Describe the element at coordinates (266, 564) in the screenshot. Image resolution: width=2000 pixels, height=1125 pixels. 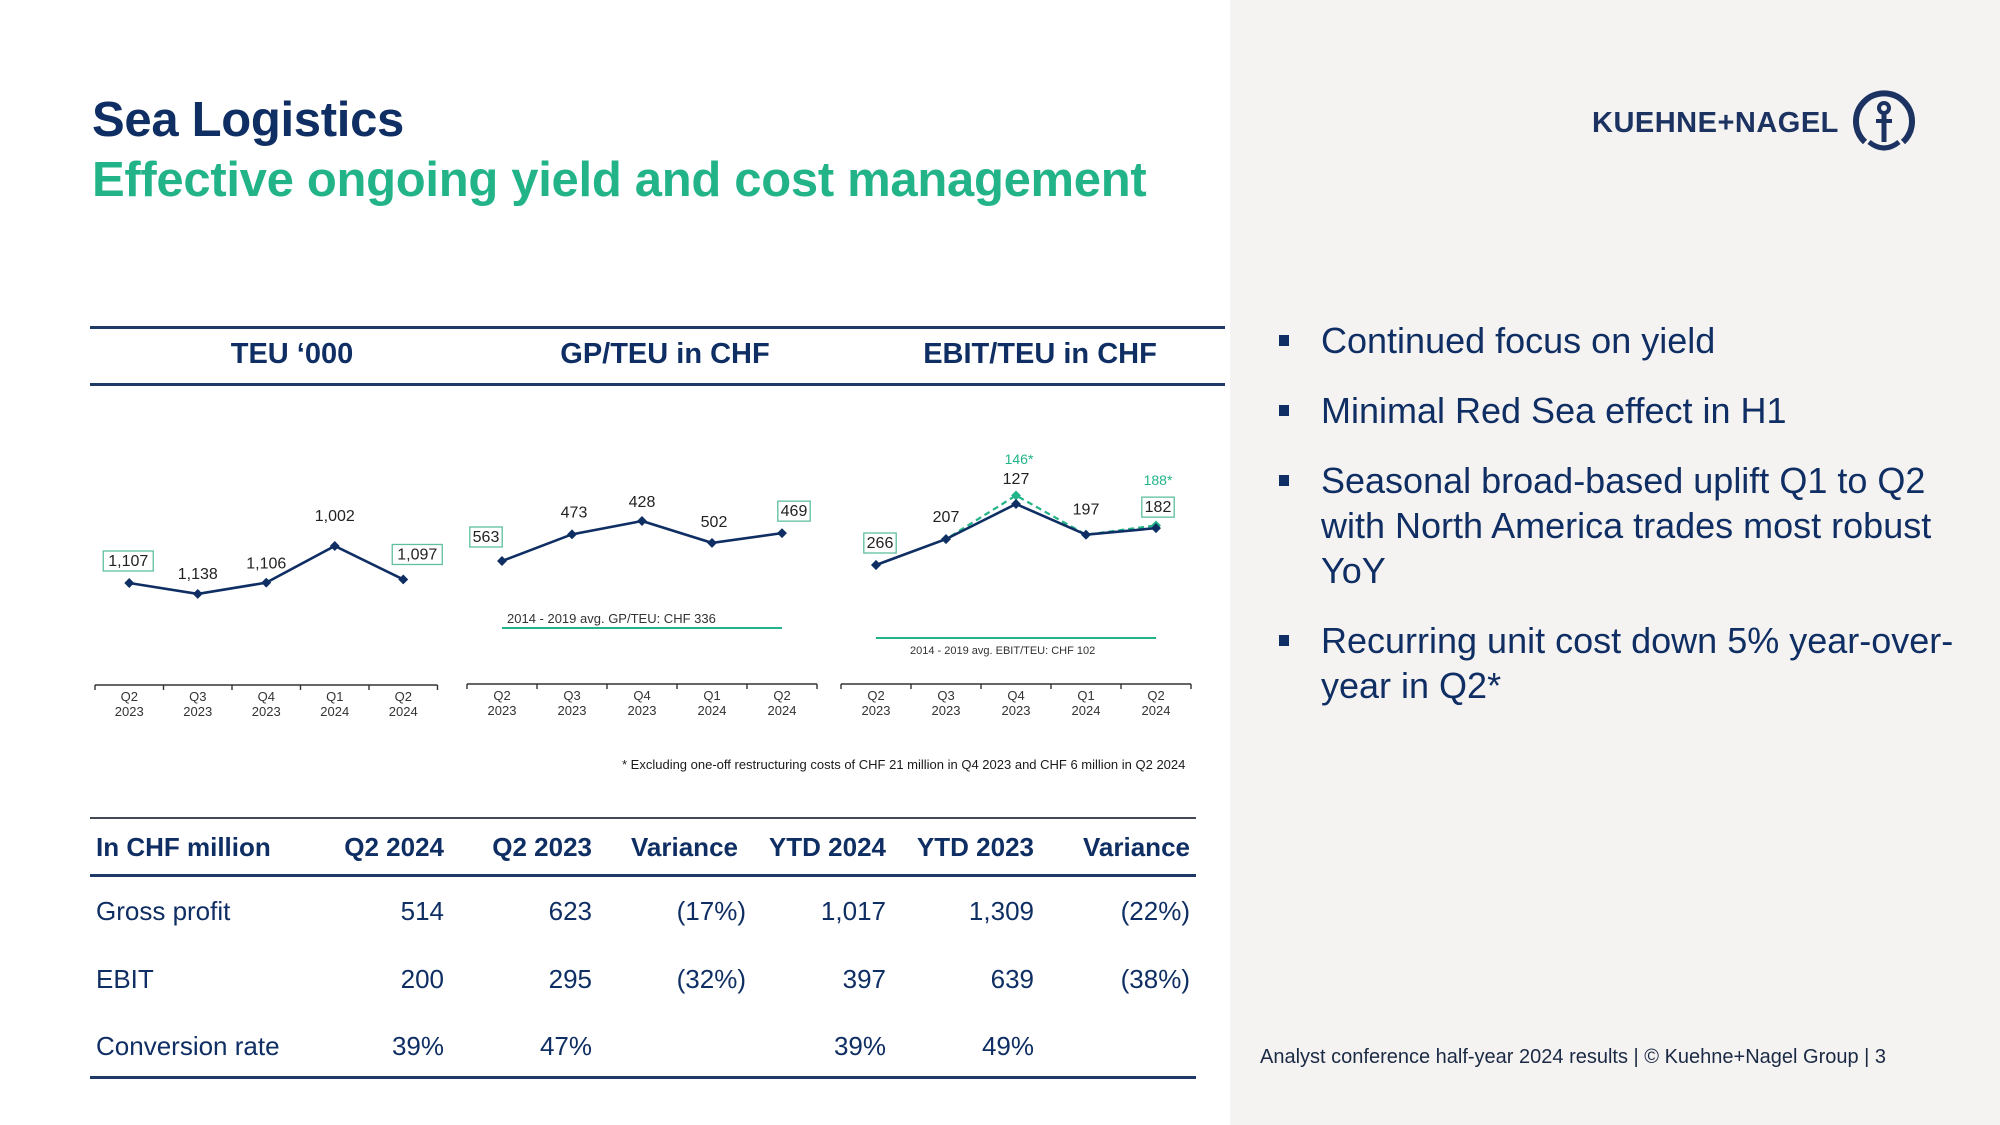
I see `data-label: 1,106` at that location.